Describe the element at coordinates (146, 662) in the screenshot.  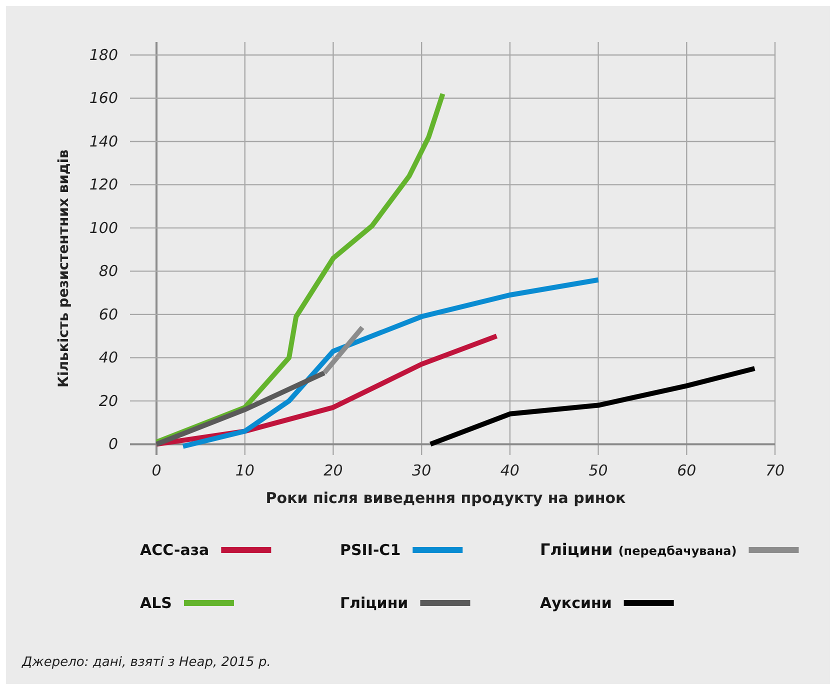
I see `text: Джерело: дані, взяті з Heap, 2015 р.` at that location.